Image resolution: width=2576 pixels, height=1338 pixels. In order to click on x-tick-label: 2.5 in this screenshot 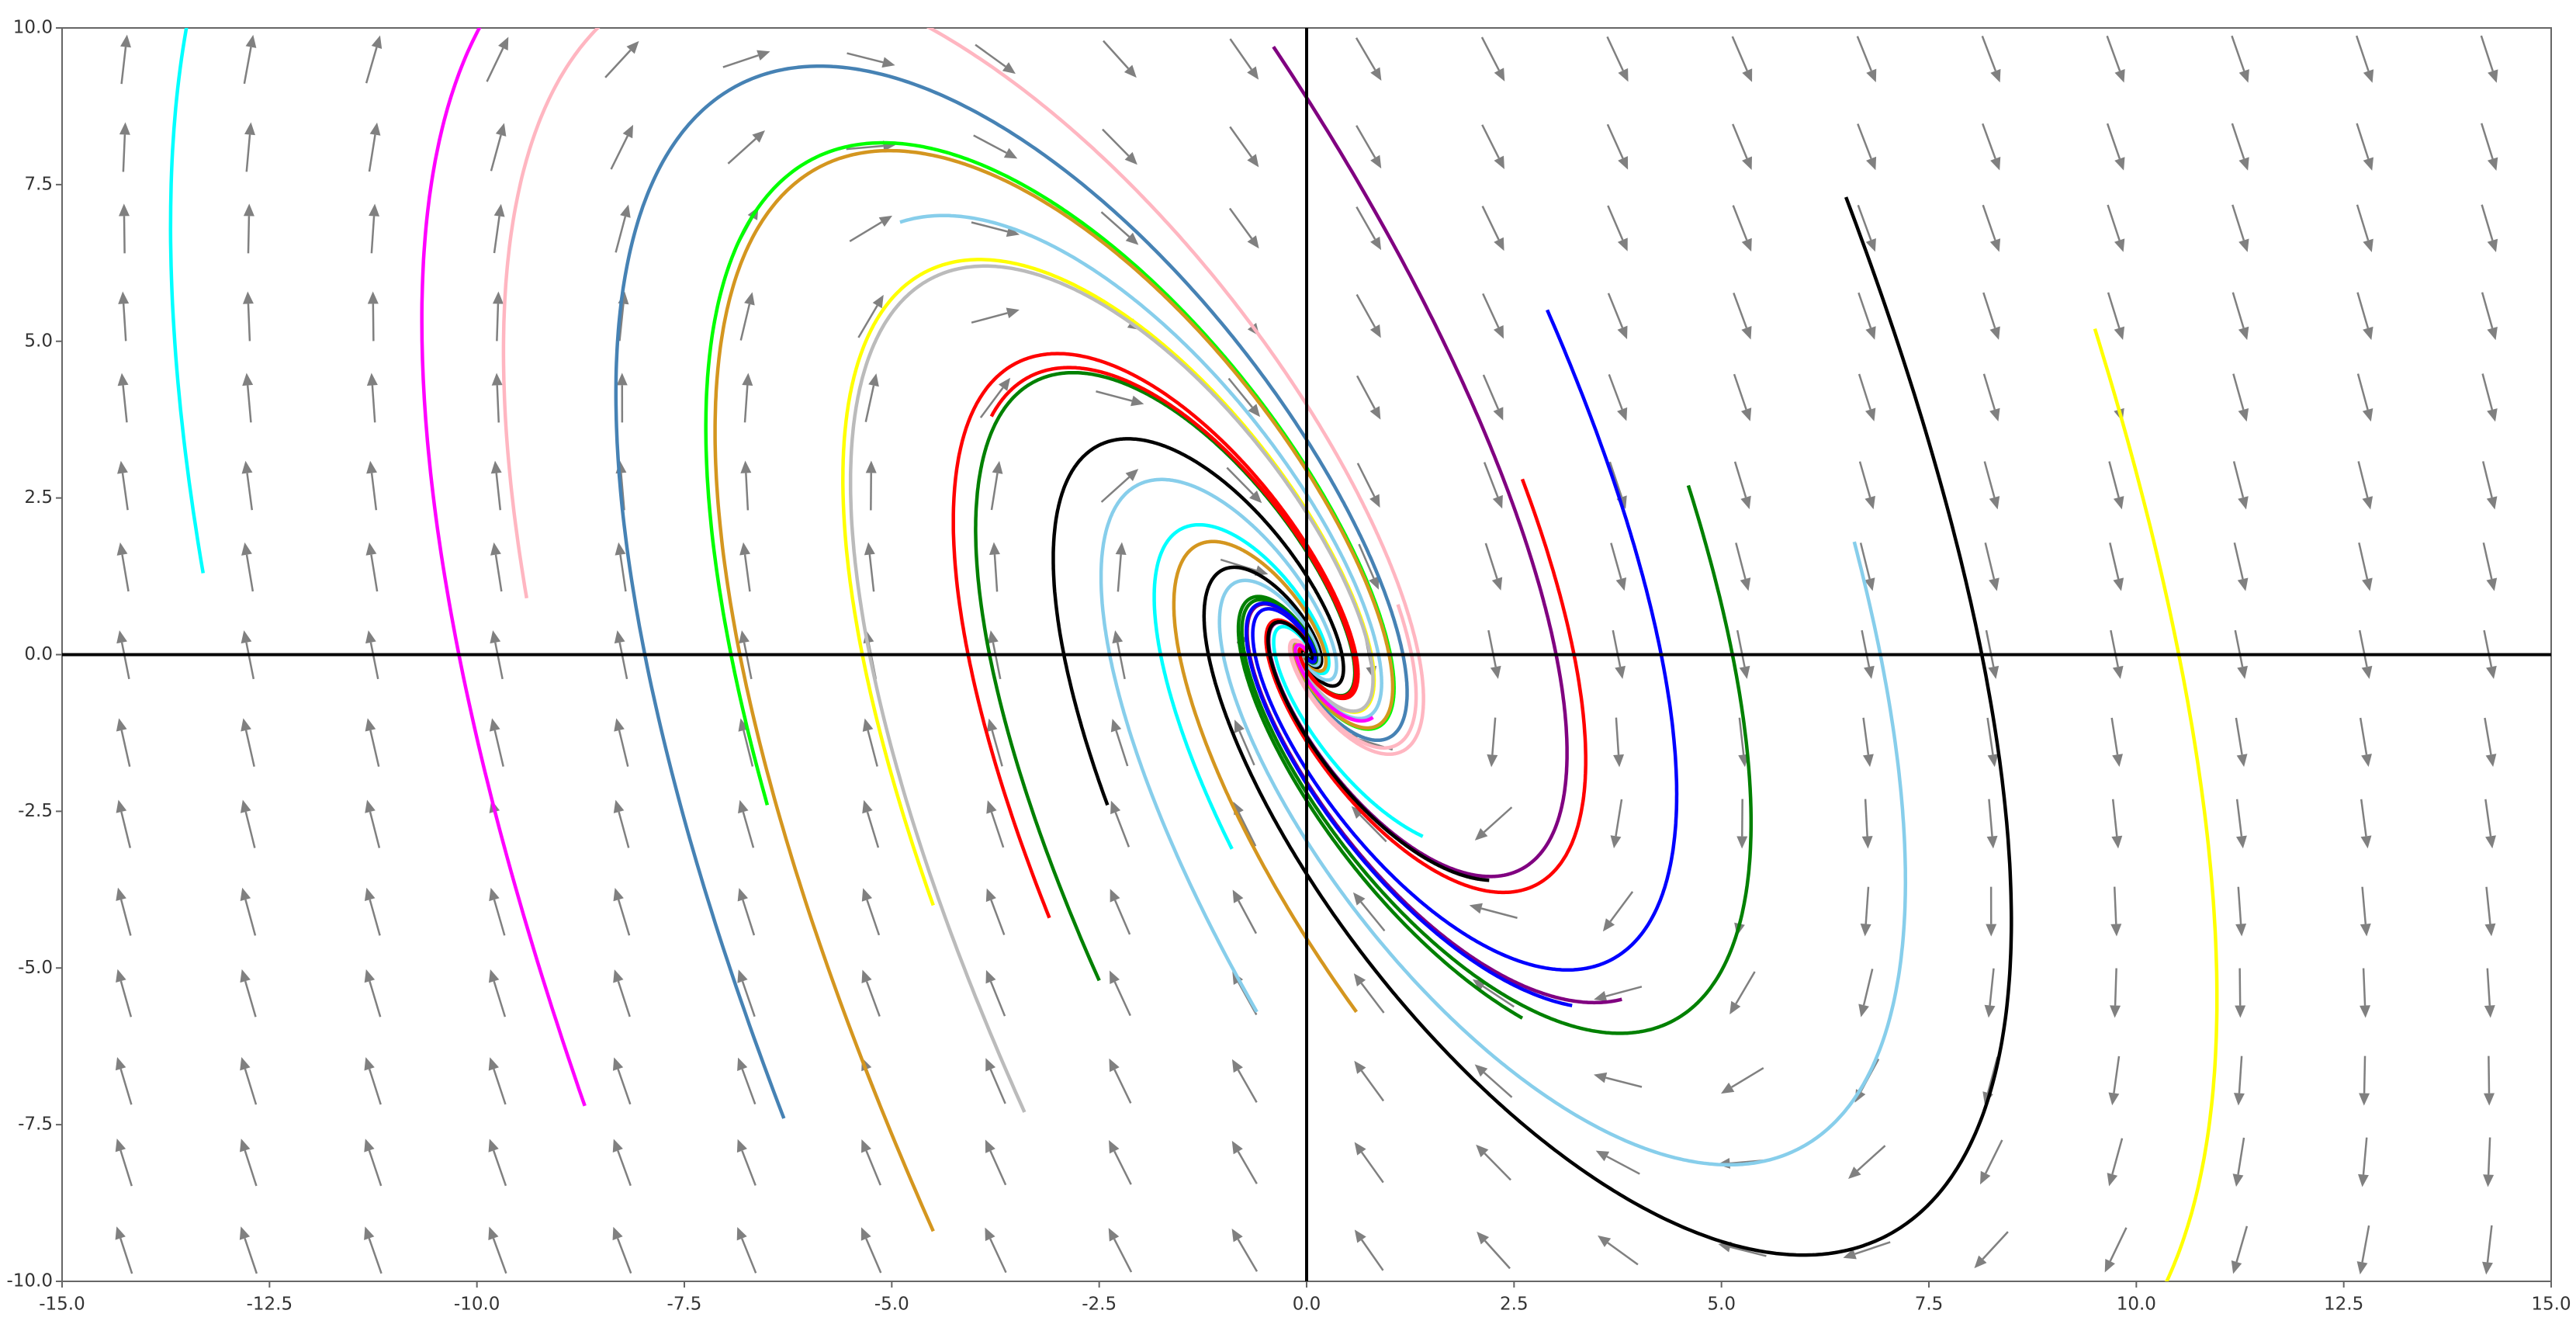, I will do `click(1514, 1305)`.